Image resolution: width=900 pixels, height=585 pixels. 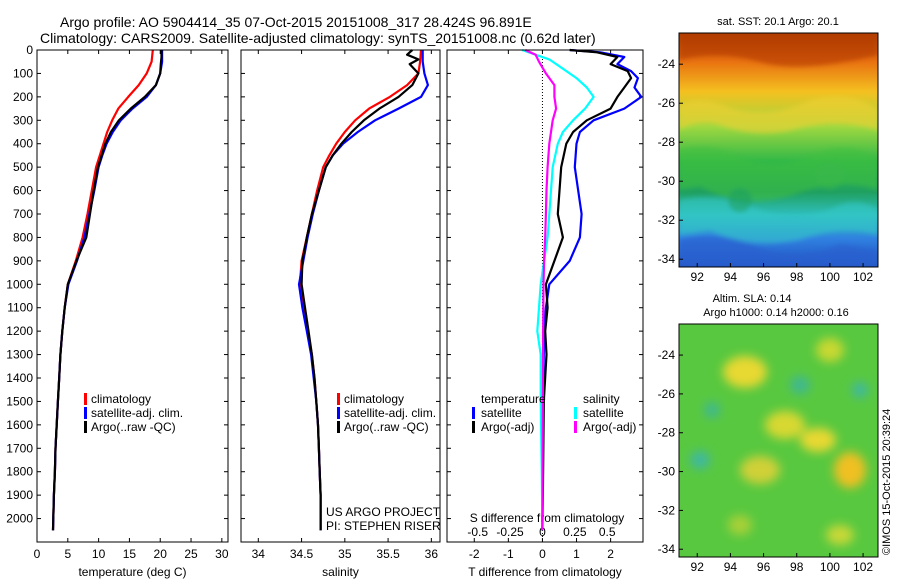 What do you see at coordinates (477, 532) in the screenshot?
I see `s-tick-label: -0.5` at bounding box center [477, 532].